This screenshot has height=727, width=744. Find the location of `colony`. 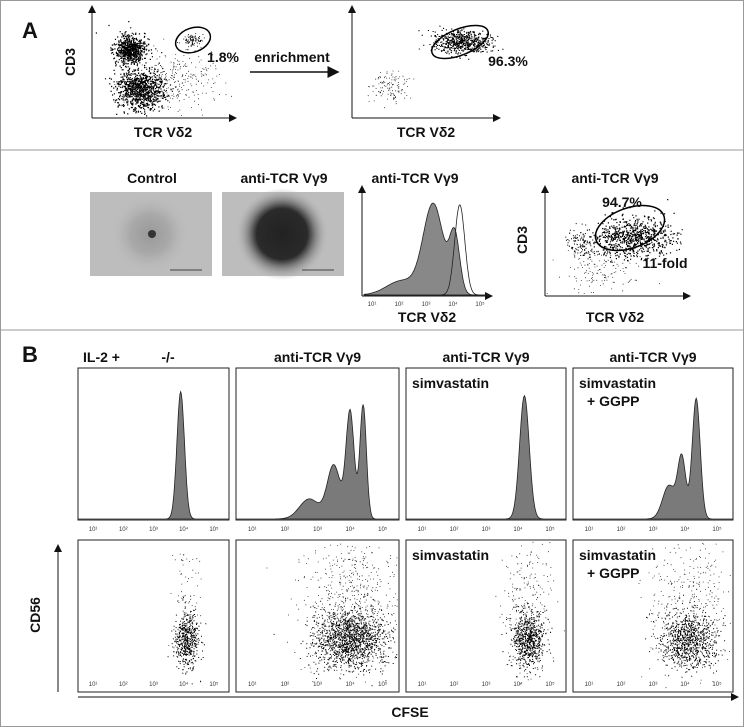

colony is located at coordinates (282, 234).